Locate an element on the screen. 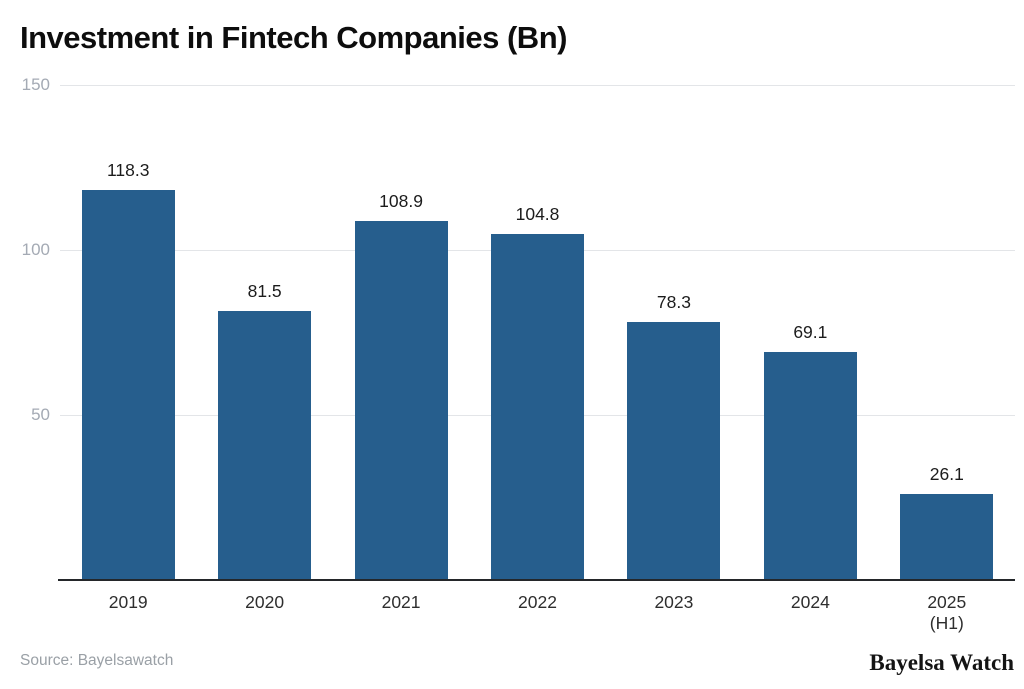  x-axis-line is located at coordinates (536, 580).